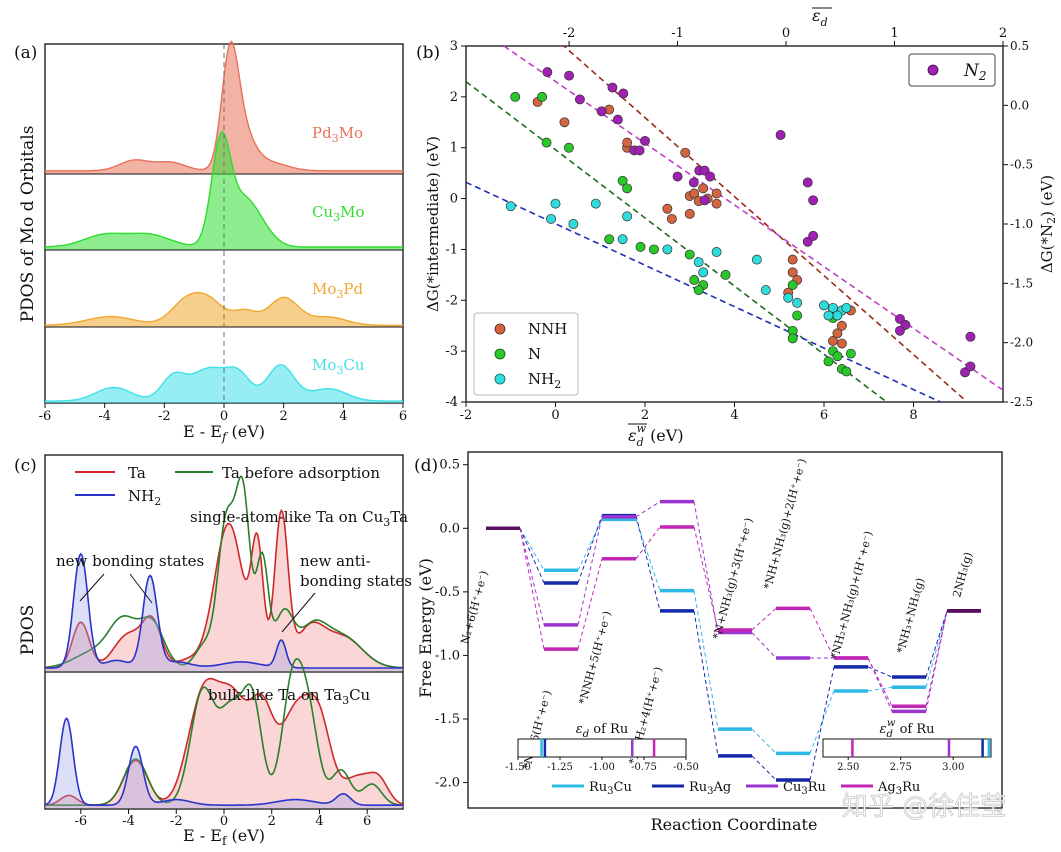 Image resolution: width=1061 pixels, height=852 pixels. I want to click on inset-title: εd of Ru, so click(602, 731).